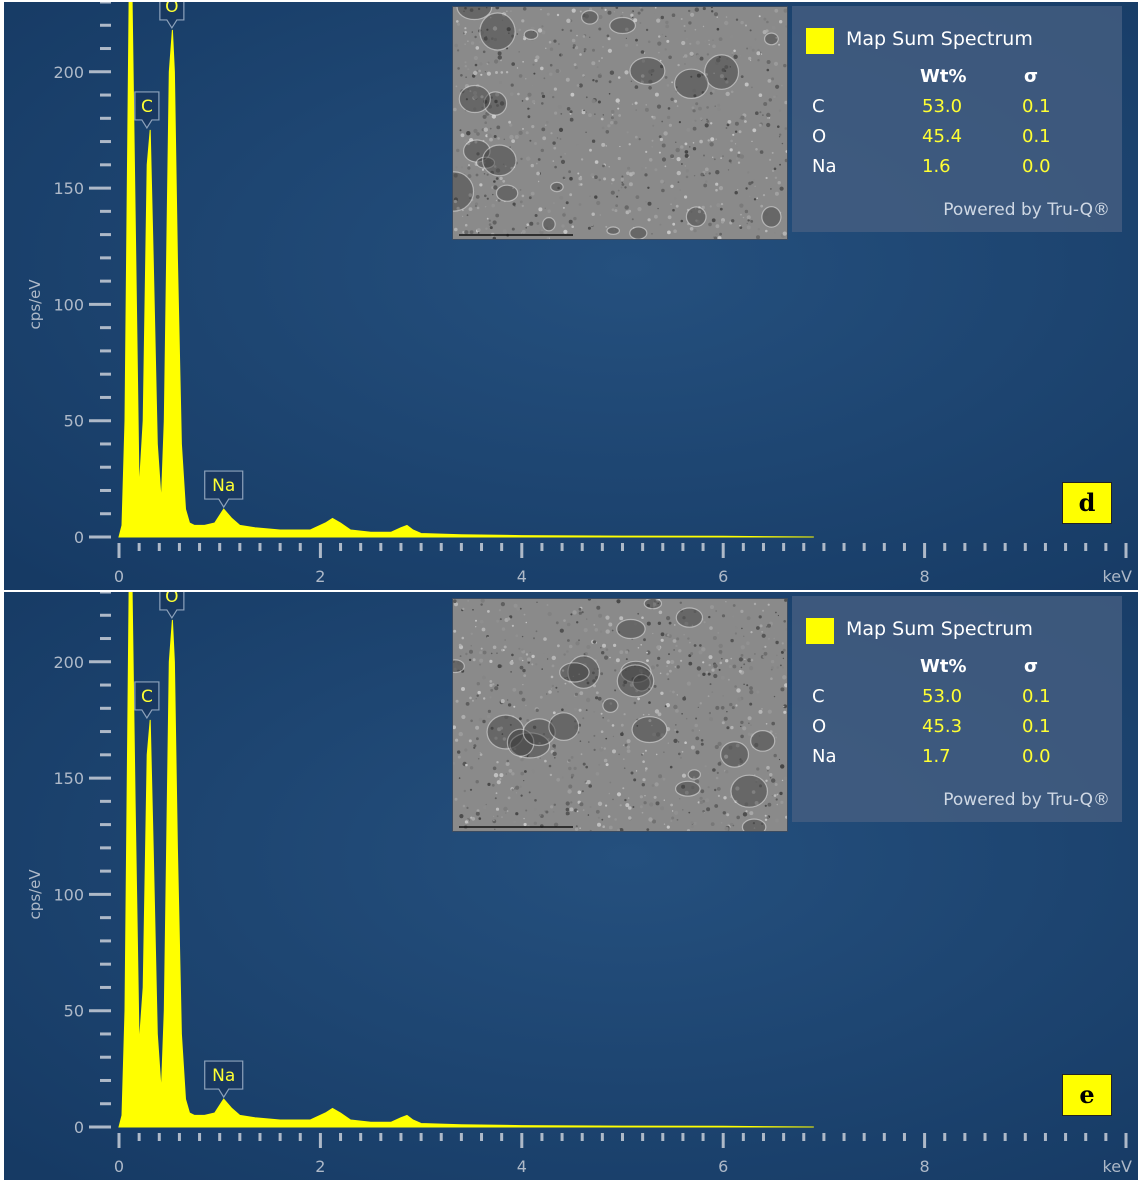 This screenshot has width=1140, height=1182. I want to click on y-tick-label: 150, so click(68, 188).